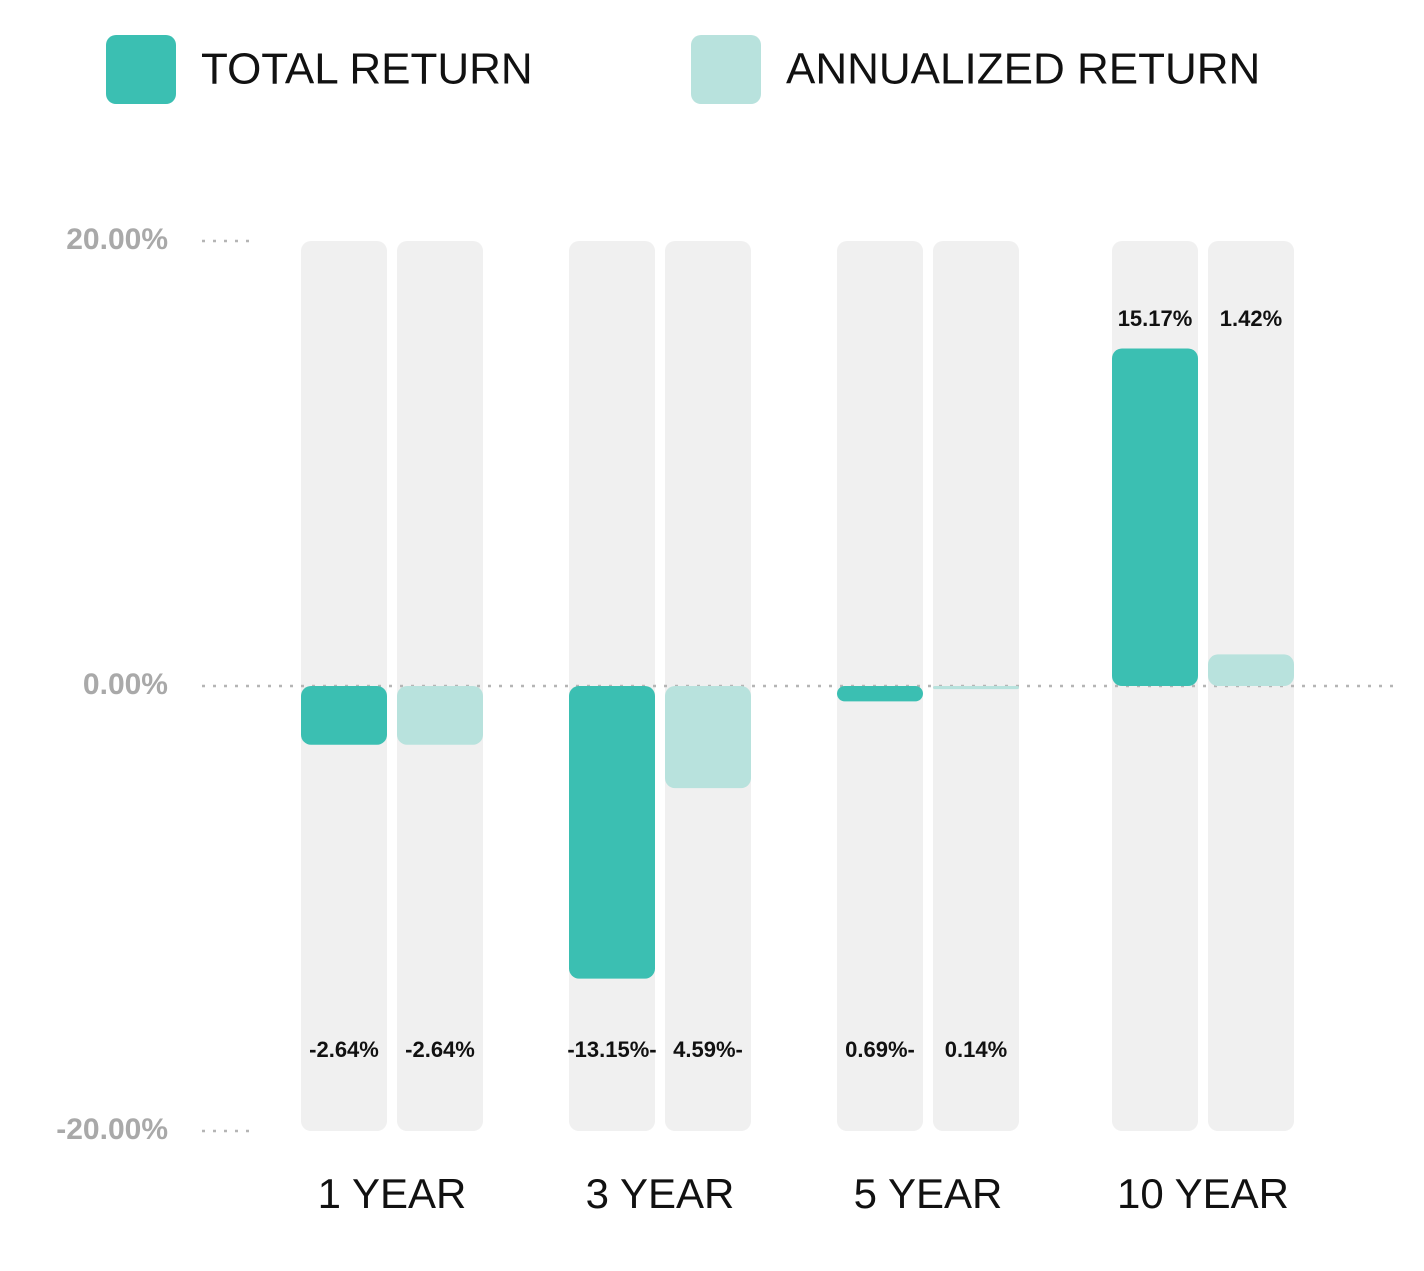  I want to click on y-tick-label: 0.00%, so click(125, 684).